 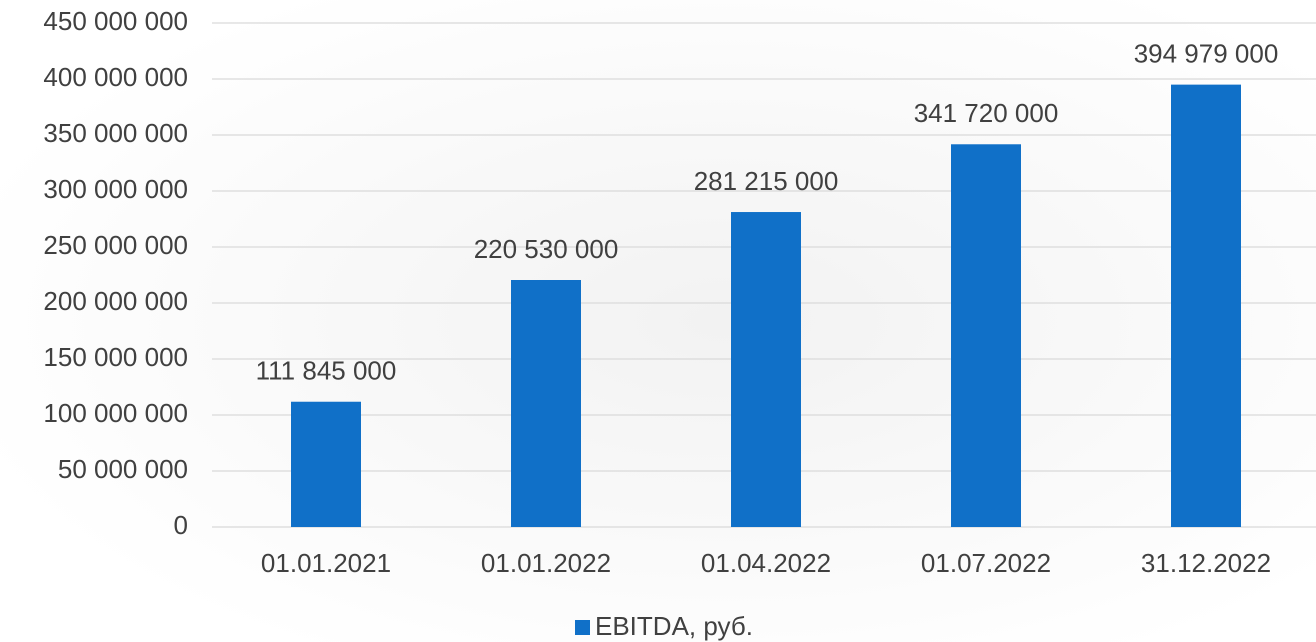 I want to click on data-label: 341 720 000, so click(x=986, y=113).